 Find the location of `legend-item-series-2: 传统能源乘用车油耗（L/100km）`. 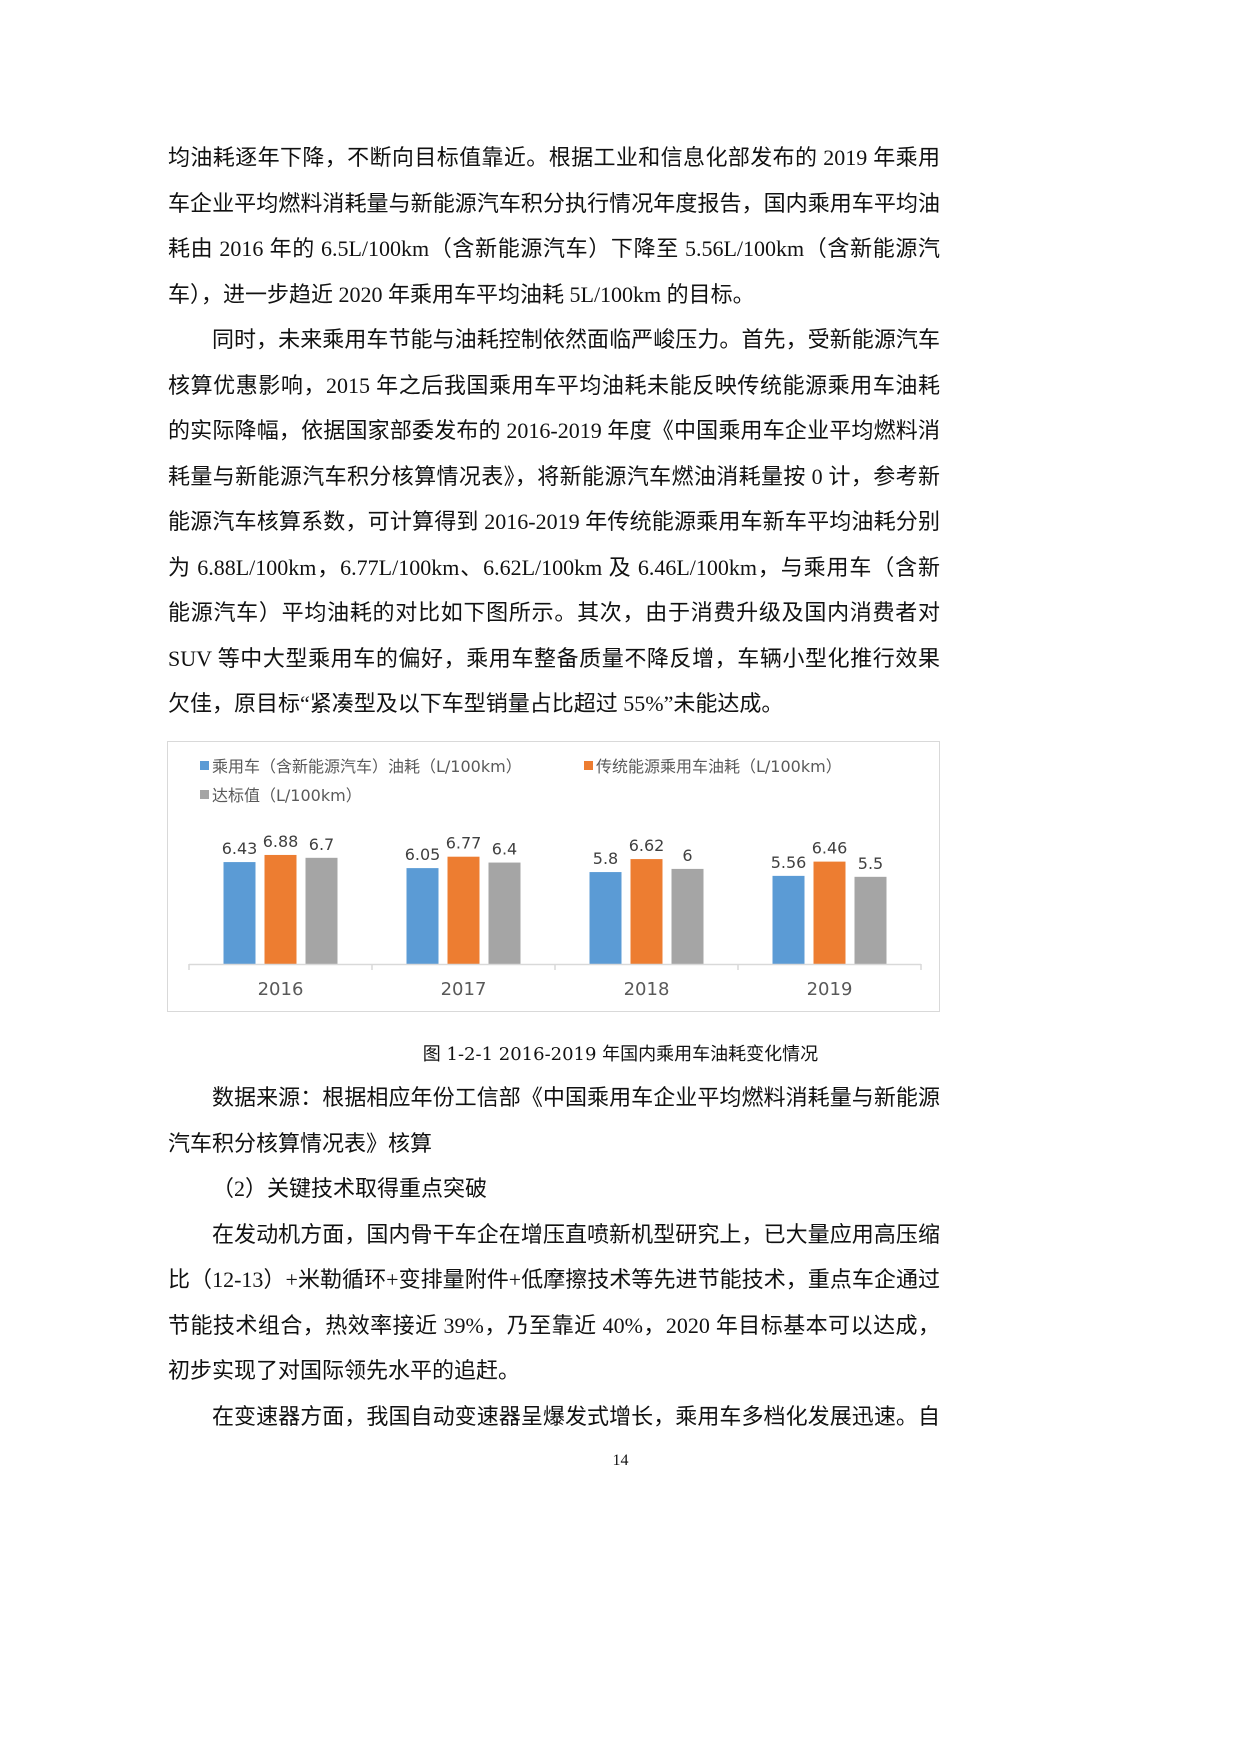

legend-item-series-2: 传统能源乘用车油耗（L/100km） is located at coordinates (713, 765).